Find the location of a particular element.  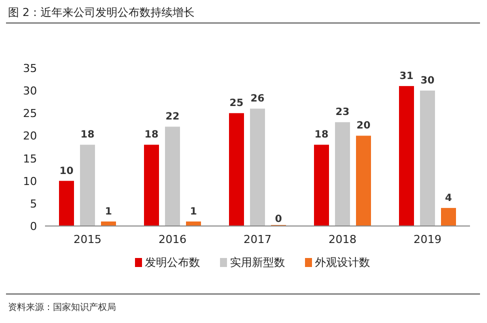

x-tick-label: 2019 is located at coordinates (428, 239).